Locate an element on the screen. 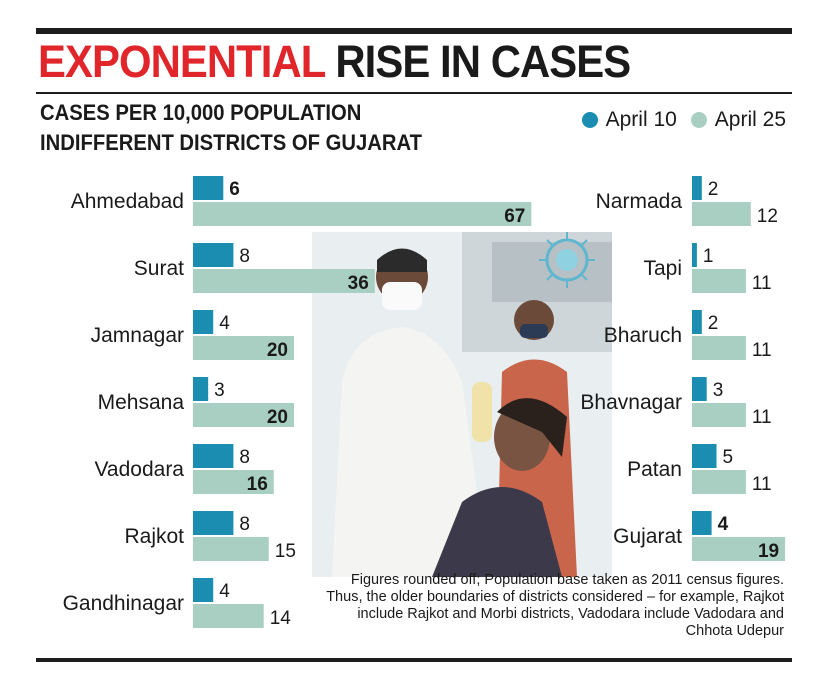  value-april25-gandhinagar: 14 is located at coordinates (281, 618).